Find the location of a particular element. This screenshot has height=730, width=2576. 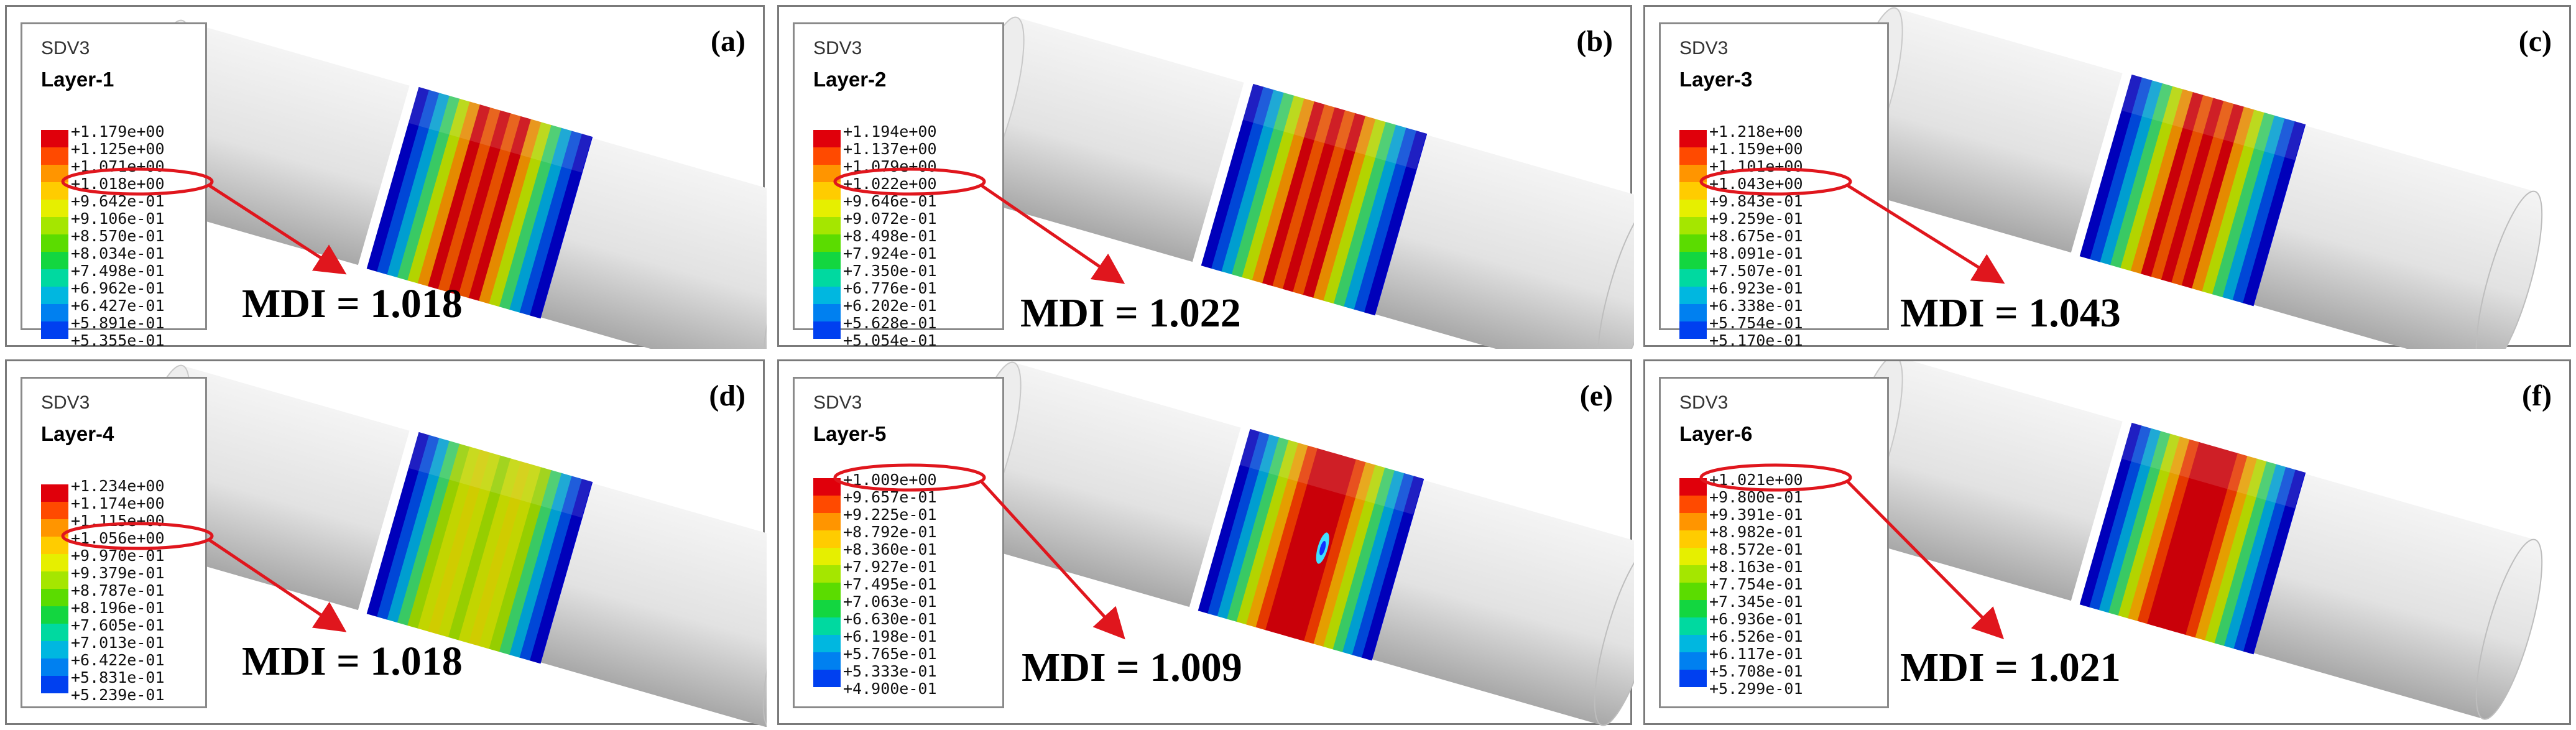

legend-tick-label: +9.225e-01 is located at coordinates (890, 515).